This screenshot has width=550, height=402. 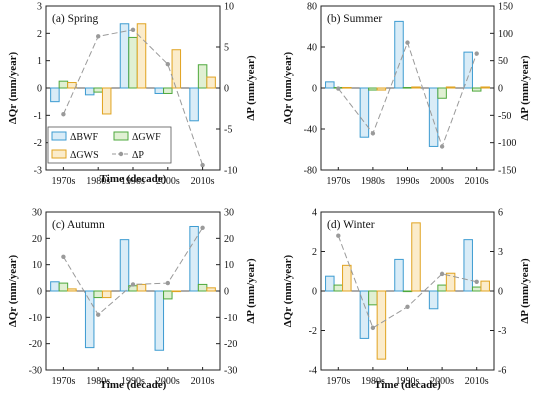 What do you see at coordinates (505, 7) in the screenshot?
I see `y2-tick-label: 150` at bounding box center [505, 7].